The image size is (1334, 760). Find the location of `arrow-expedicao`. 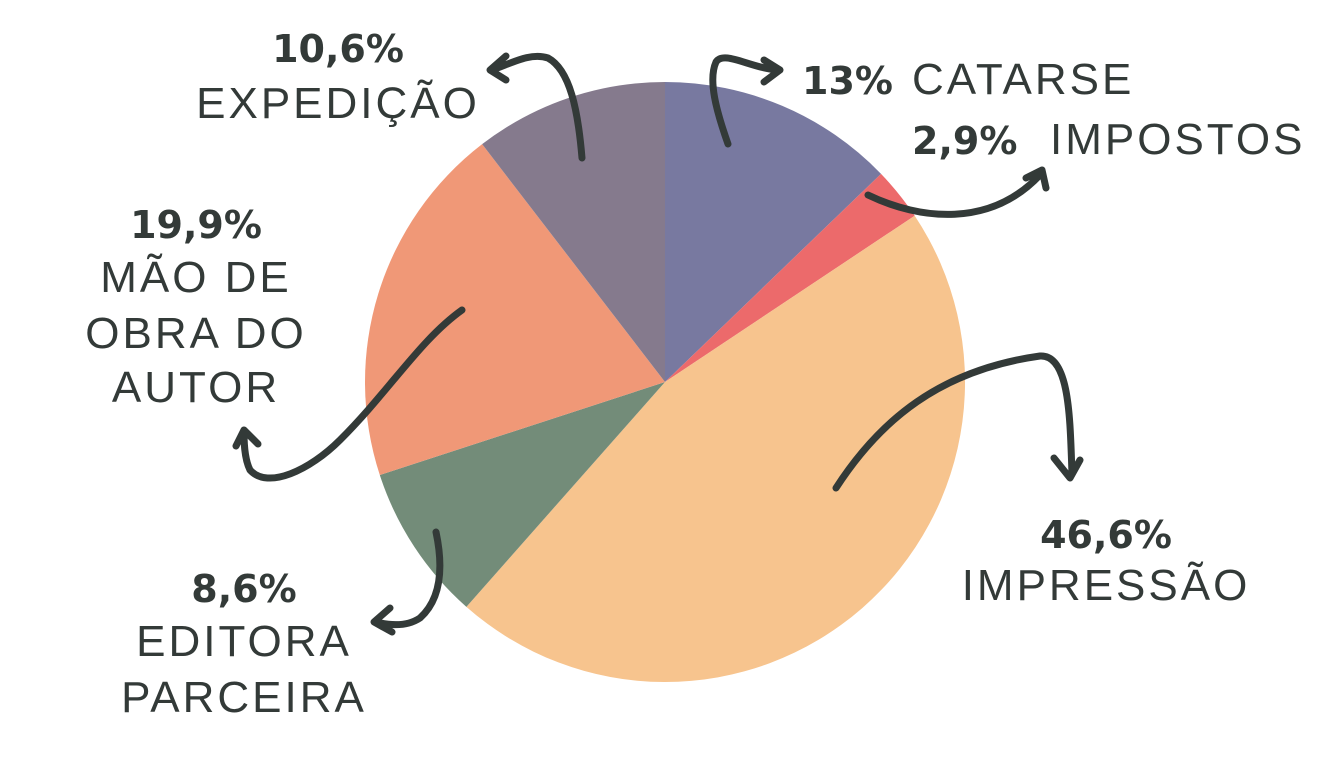

arrow-expedicao is located at coordinates (536, 107).